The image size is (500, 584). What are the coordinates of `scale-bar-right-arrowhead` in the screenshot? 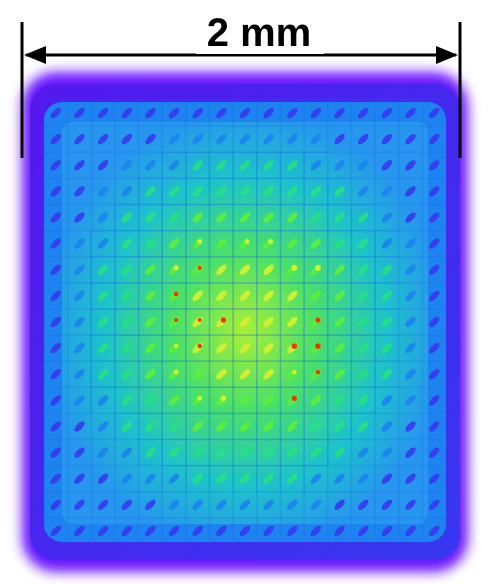 It's located at (447, 55).